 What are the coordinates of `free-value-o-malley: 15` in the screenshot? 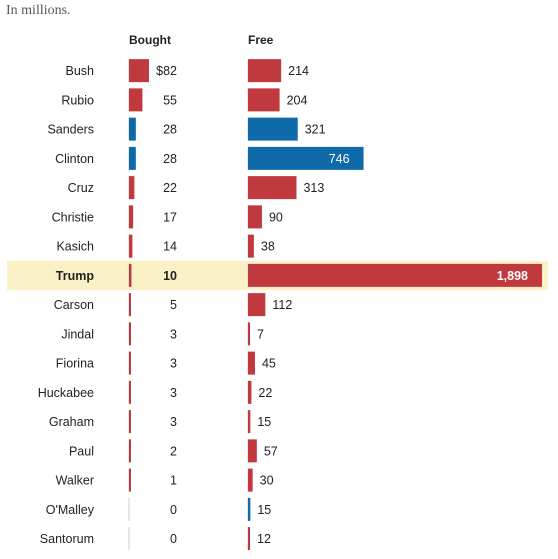 It's located at (264, 510).